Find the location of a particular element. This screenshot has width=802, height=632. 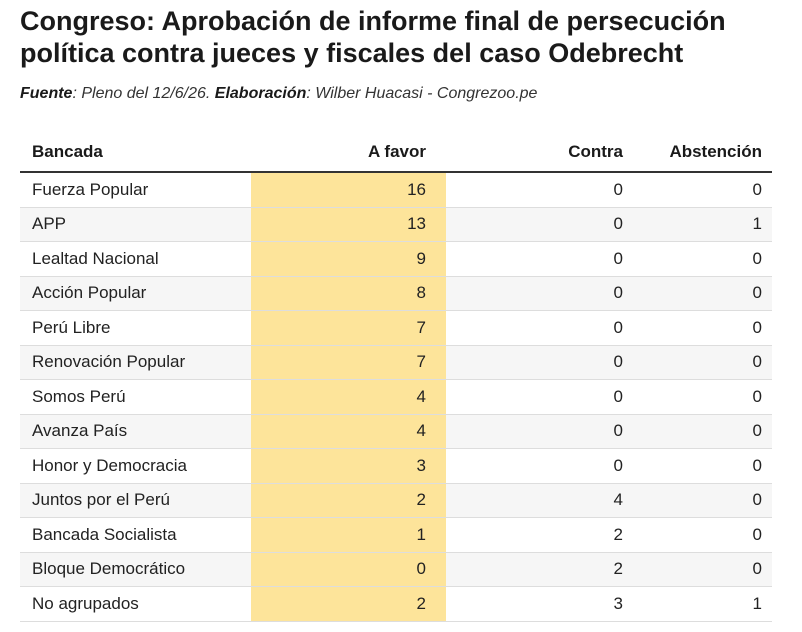

cell-a-favor: 3 is located at coordinates (348, 466).